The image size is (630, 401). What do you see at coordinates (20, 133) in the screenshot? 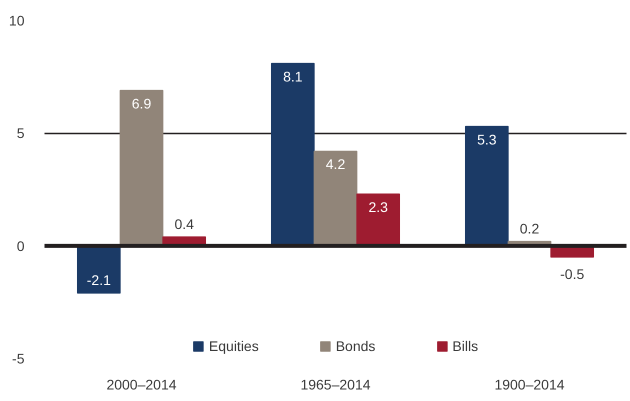
I see `y-tick-label: 5` at bounding box center [20, 133].